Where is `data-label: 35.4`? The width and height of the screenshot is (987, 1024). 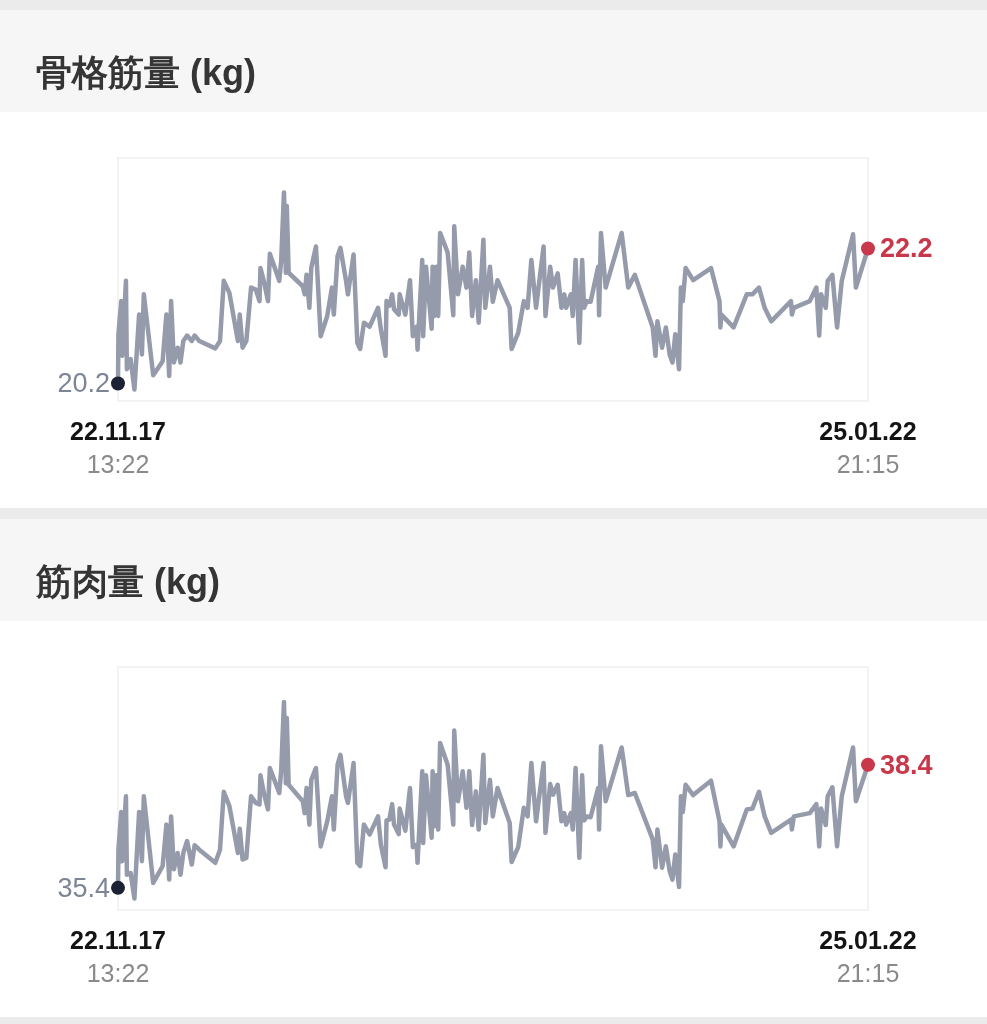
data-label: 35.4 is located at coordinates (83, 887).